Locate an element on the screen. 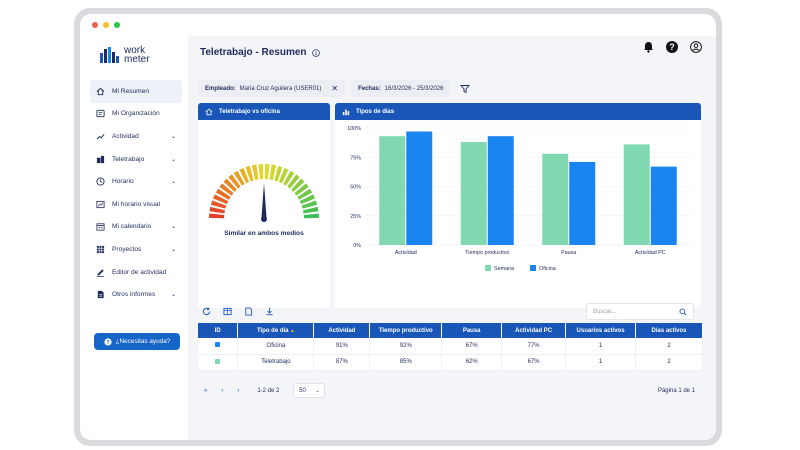 The image size is (800, 450). sidebar-item-label: Proyectos is located at coordinates (127, 249).